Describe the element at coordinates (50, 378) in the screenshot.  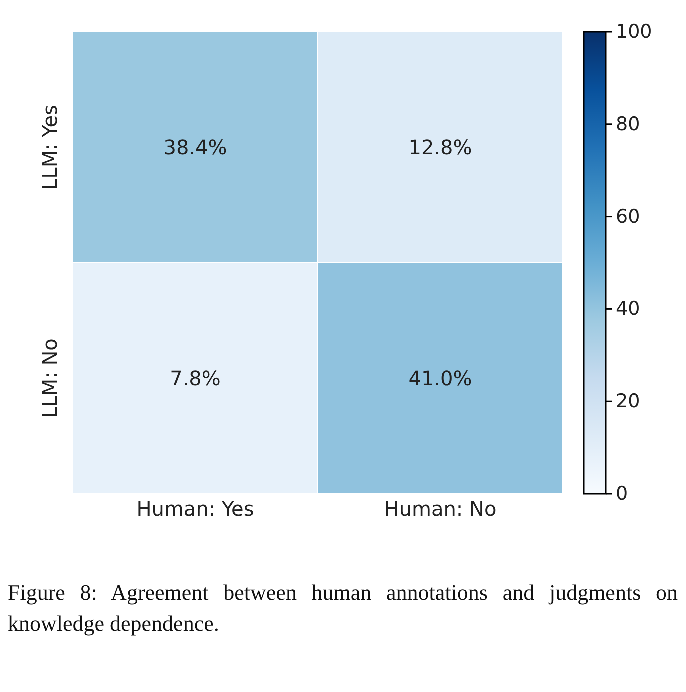
I see `y-tick-label: LLM: No` at that location.